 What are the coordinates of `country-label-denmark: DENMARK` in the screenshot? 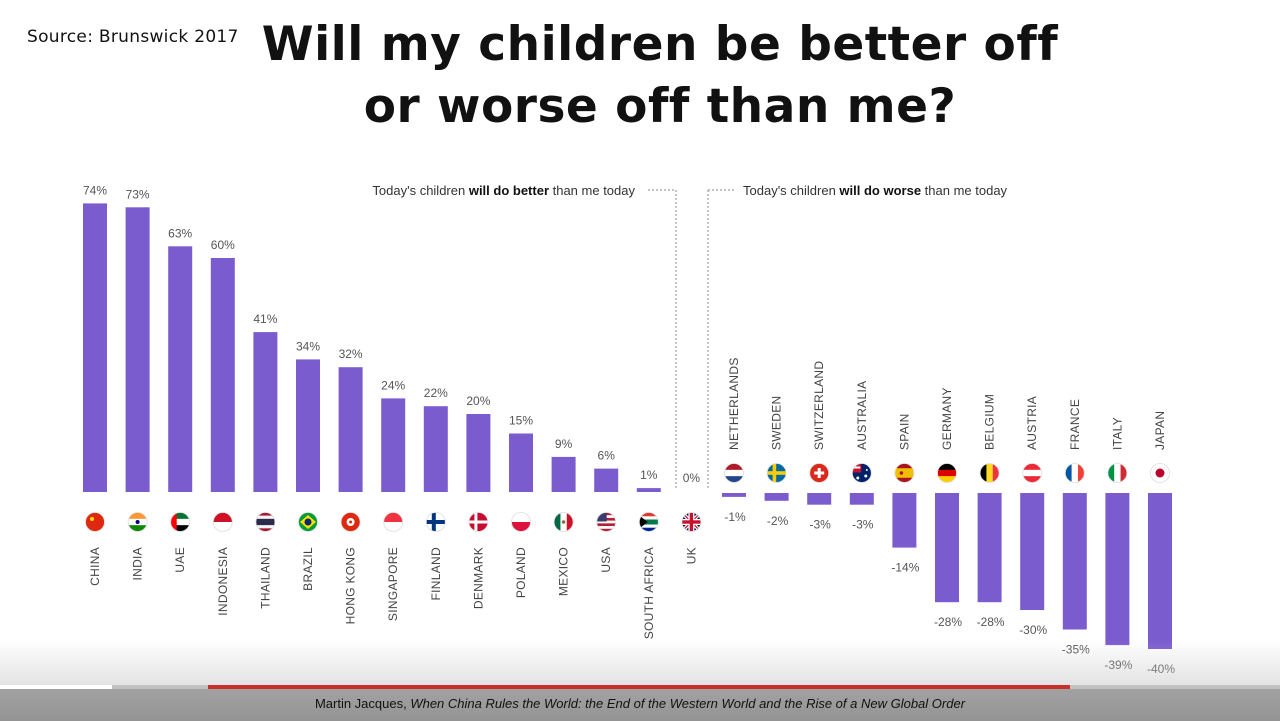 It's located at (478, 578).